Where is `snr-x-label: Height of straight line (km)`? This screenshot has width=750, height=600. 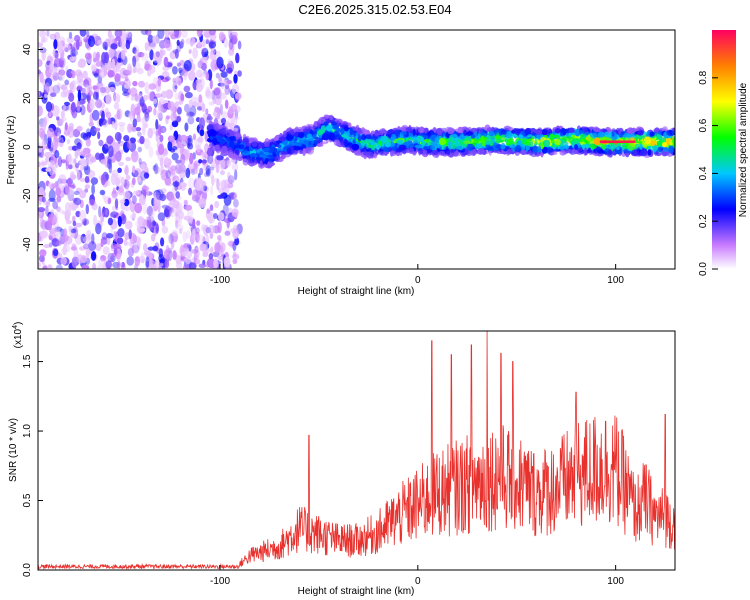 snr-x-label: Height of straight line (km) is located at coordinates (356, 591).